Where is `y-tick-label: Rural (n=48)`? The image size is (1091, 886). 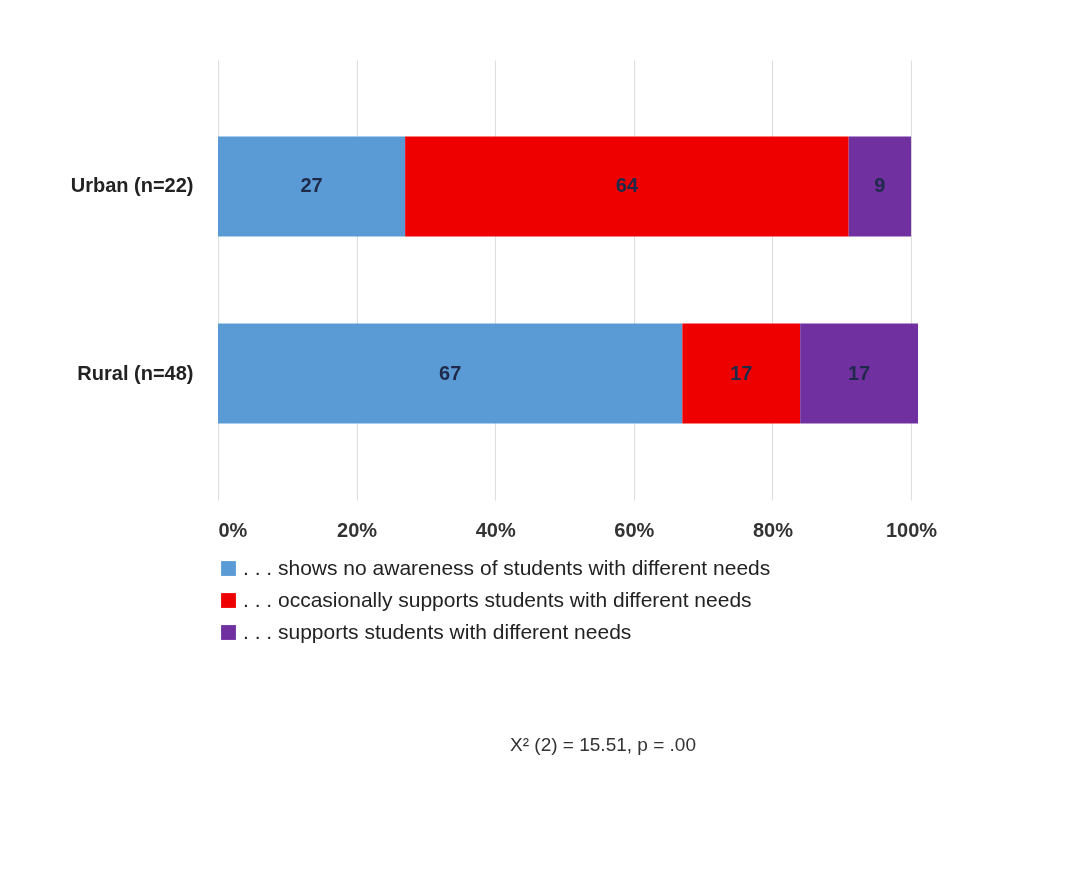 y-tick-label: Rural (n=48) is located at coordinates (135, 372).